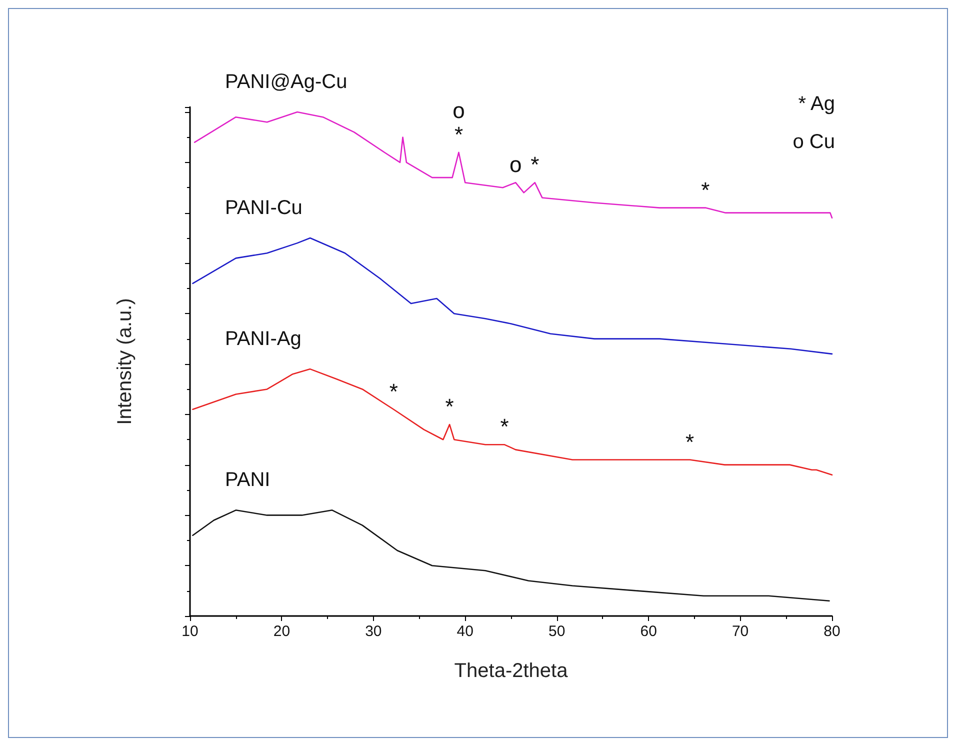 This screenshot has width=958, height=748. Describe the element at coordinates (511, 671) in the screenshot. I see `x-axis-title: Theta-2theta` at that location.